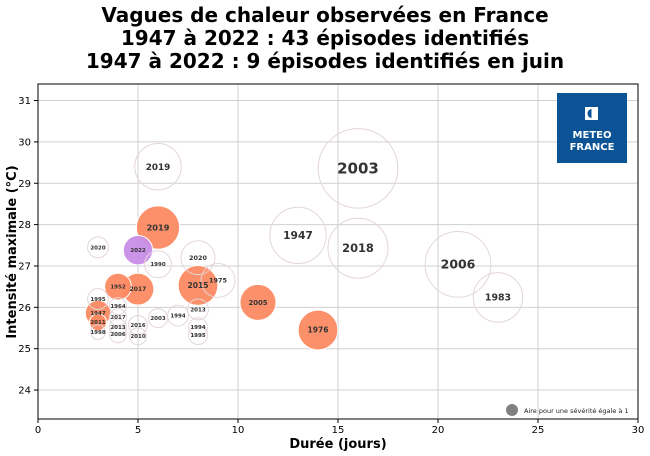 Image resolution: width=650 pixels, height=456 pixels. I want to click on bubble-label: 2011, so click(97, 323).